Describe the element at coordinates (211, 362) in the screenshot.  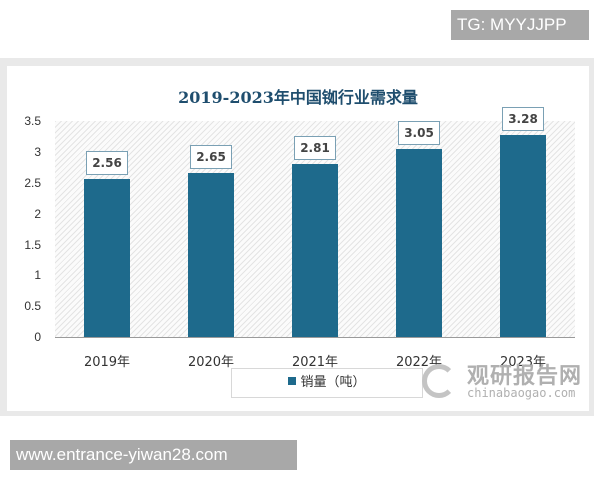
I see `x-tick: 2020年` at that location.